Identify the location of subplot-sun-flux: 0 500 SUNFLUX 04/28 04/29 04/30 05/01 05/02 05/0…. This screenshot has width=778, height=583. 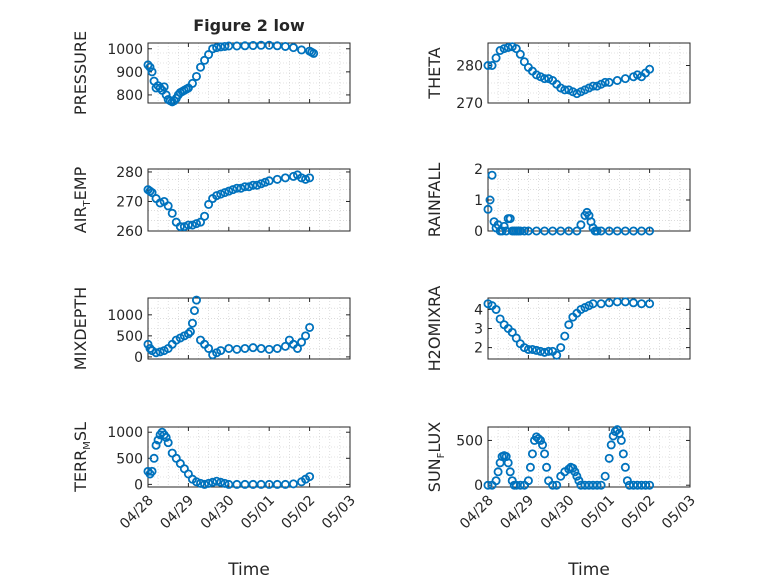
(562, 501).